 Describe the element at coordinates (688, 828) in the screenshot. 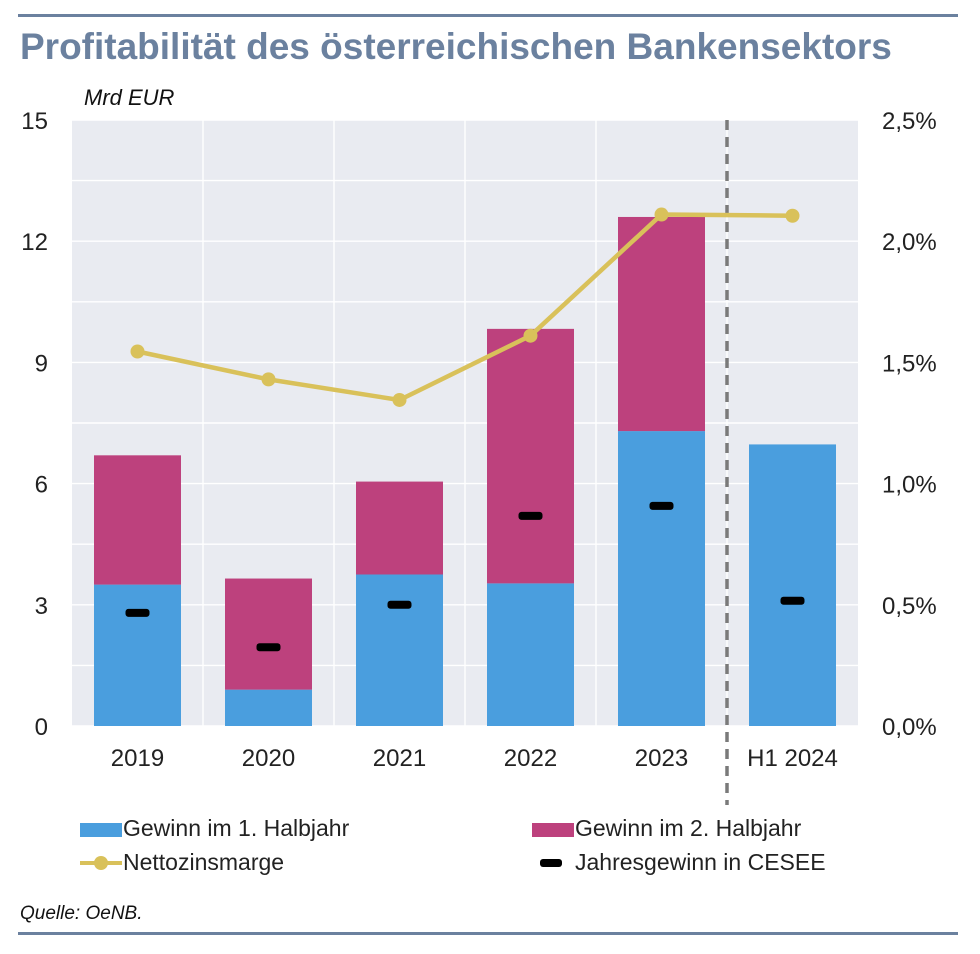

I see `legend-label-h2: Gewinn im 2. Halbjahr` at that location.